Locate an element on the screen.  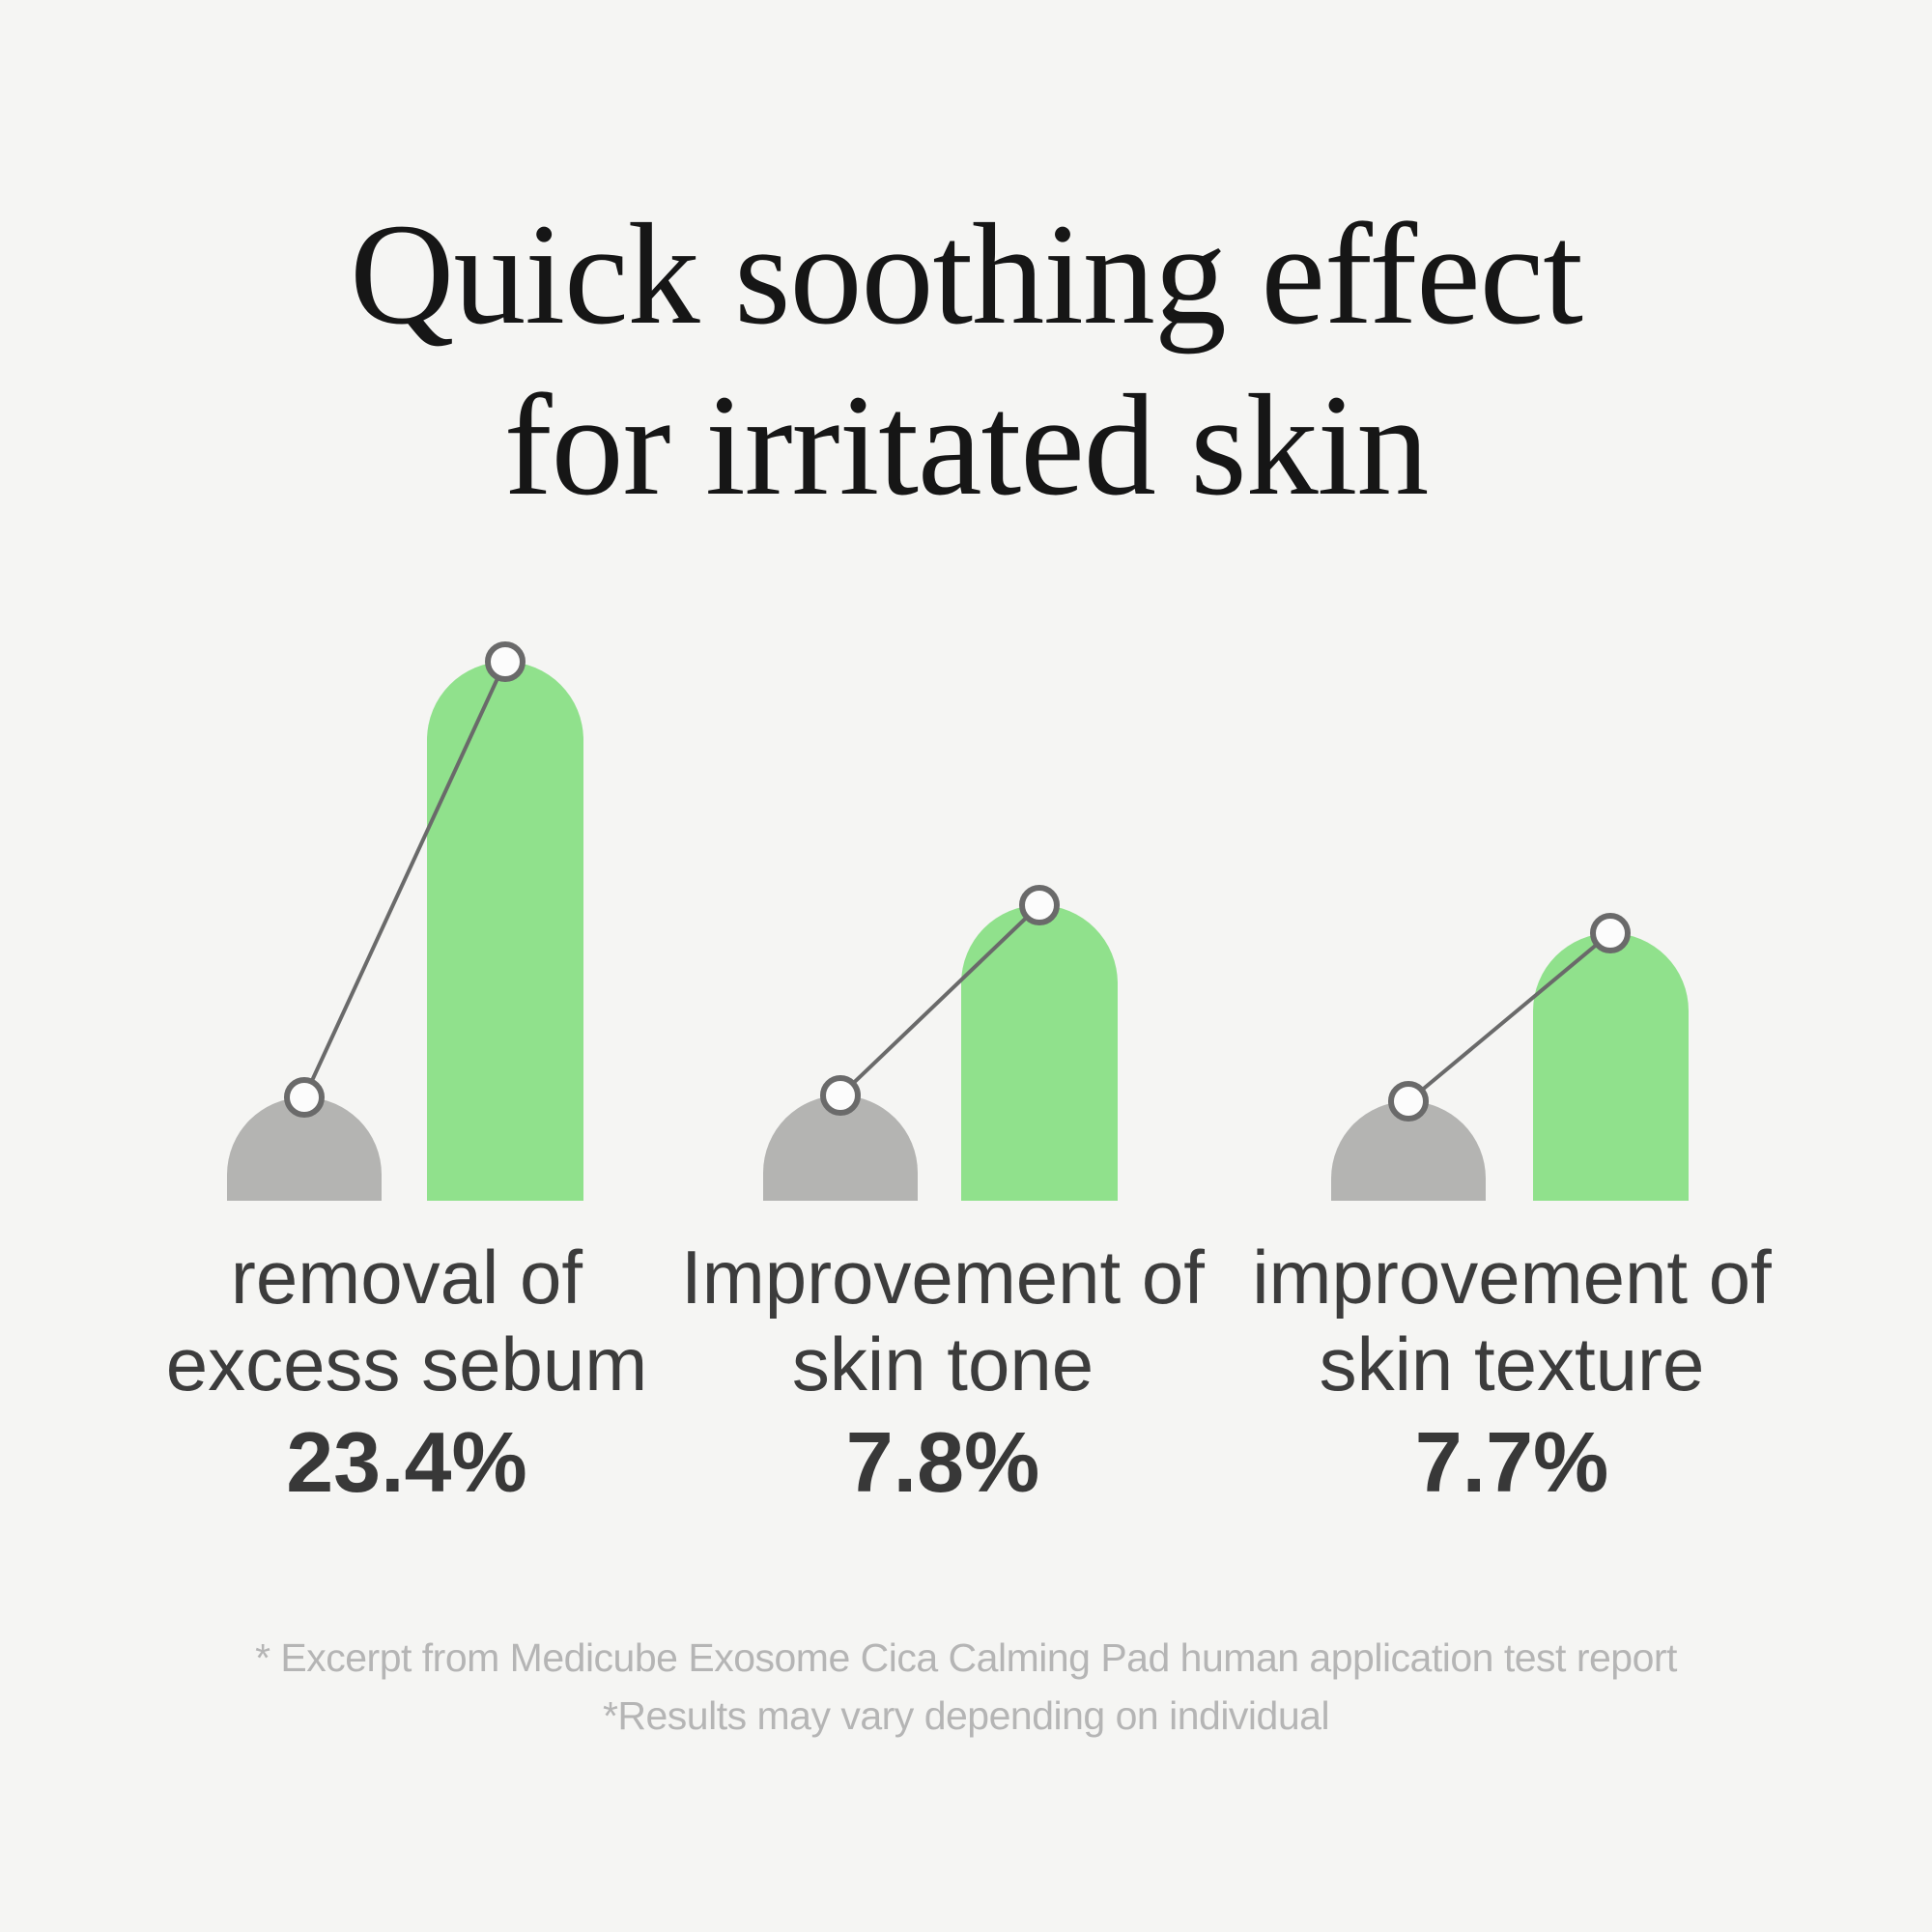
title-line-2: for irritated skin is located at coordinates (966, 445).